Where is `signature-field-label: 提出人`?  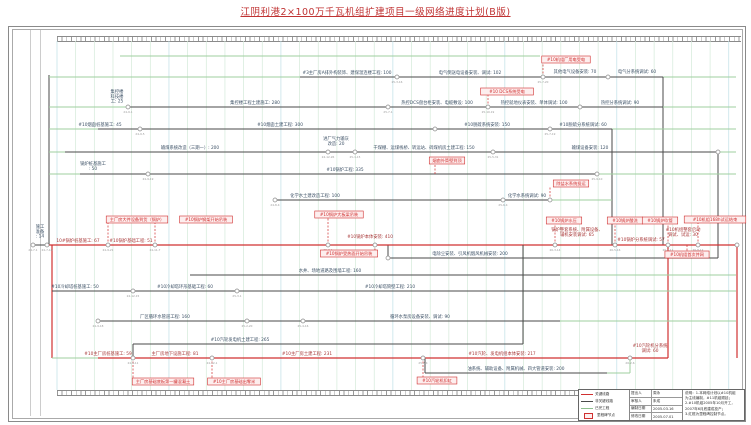
signature-field-label: 提出人 is located at coordinates (641, 393).